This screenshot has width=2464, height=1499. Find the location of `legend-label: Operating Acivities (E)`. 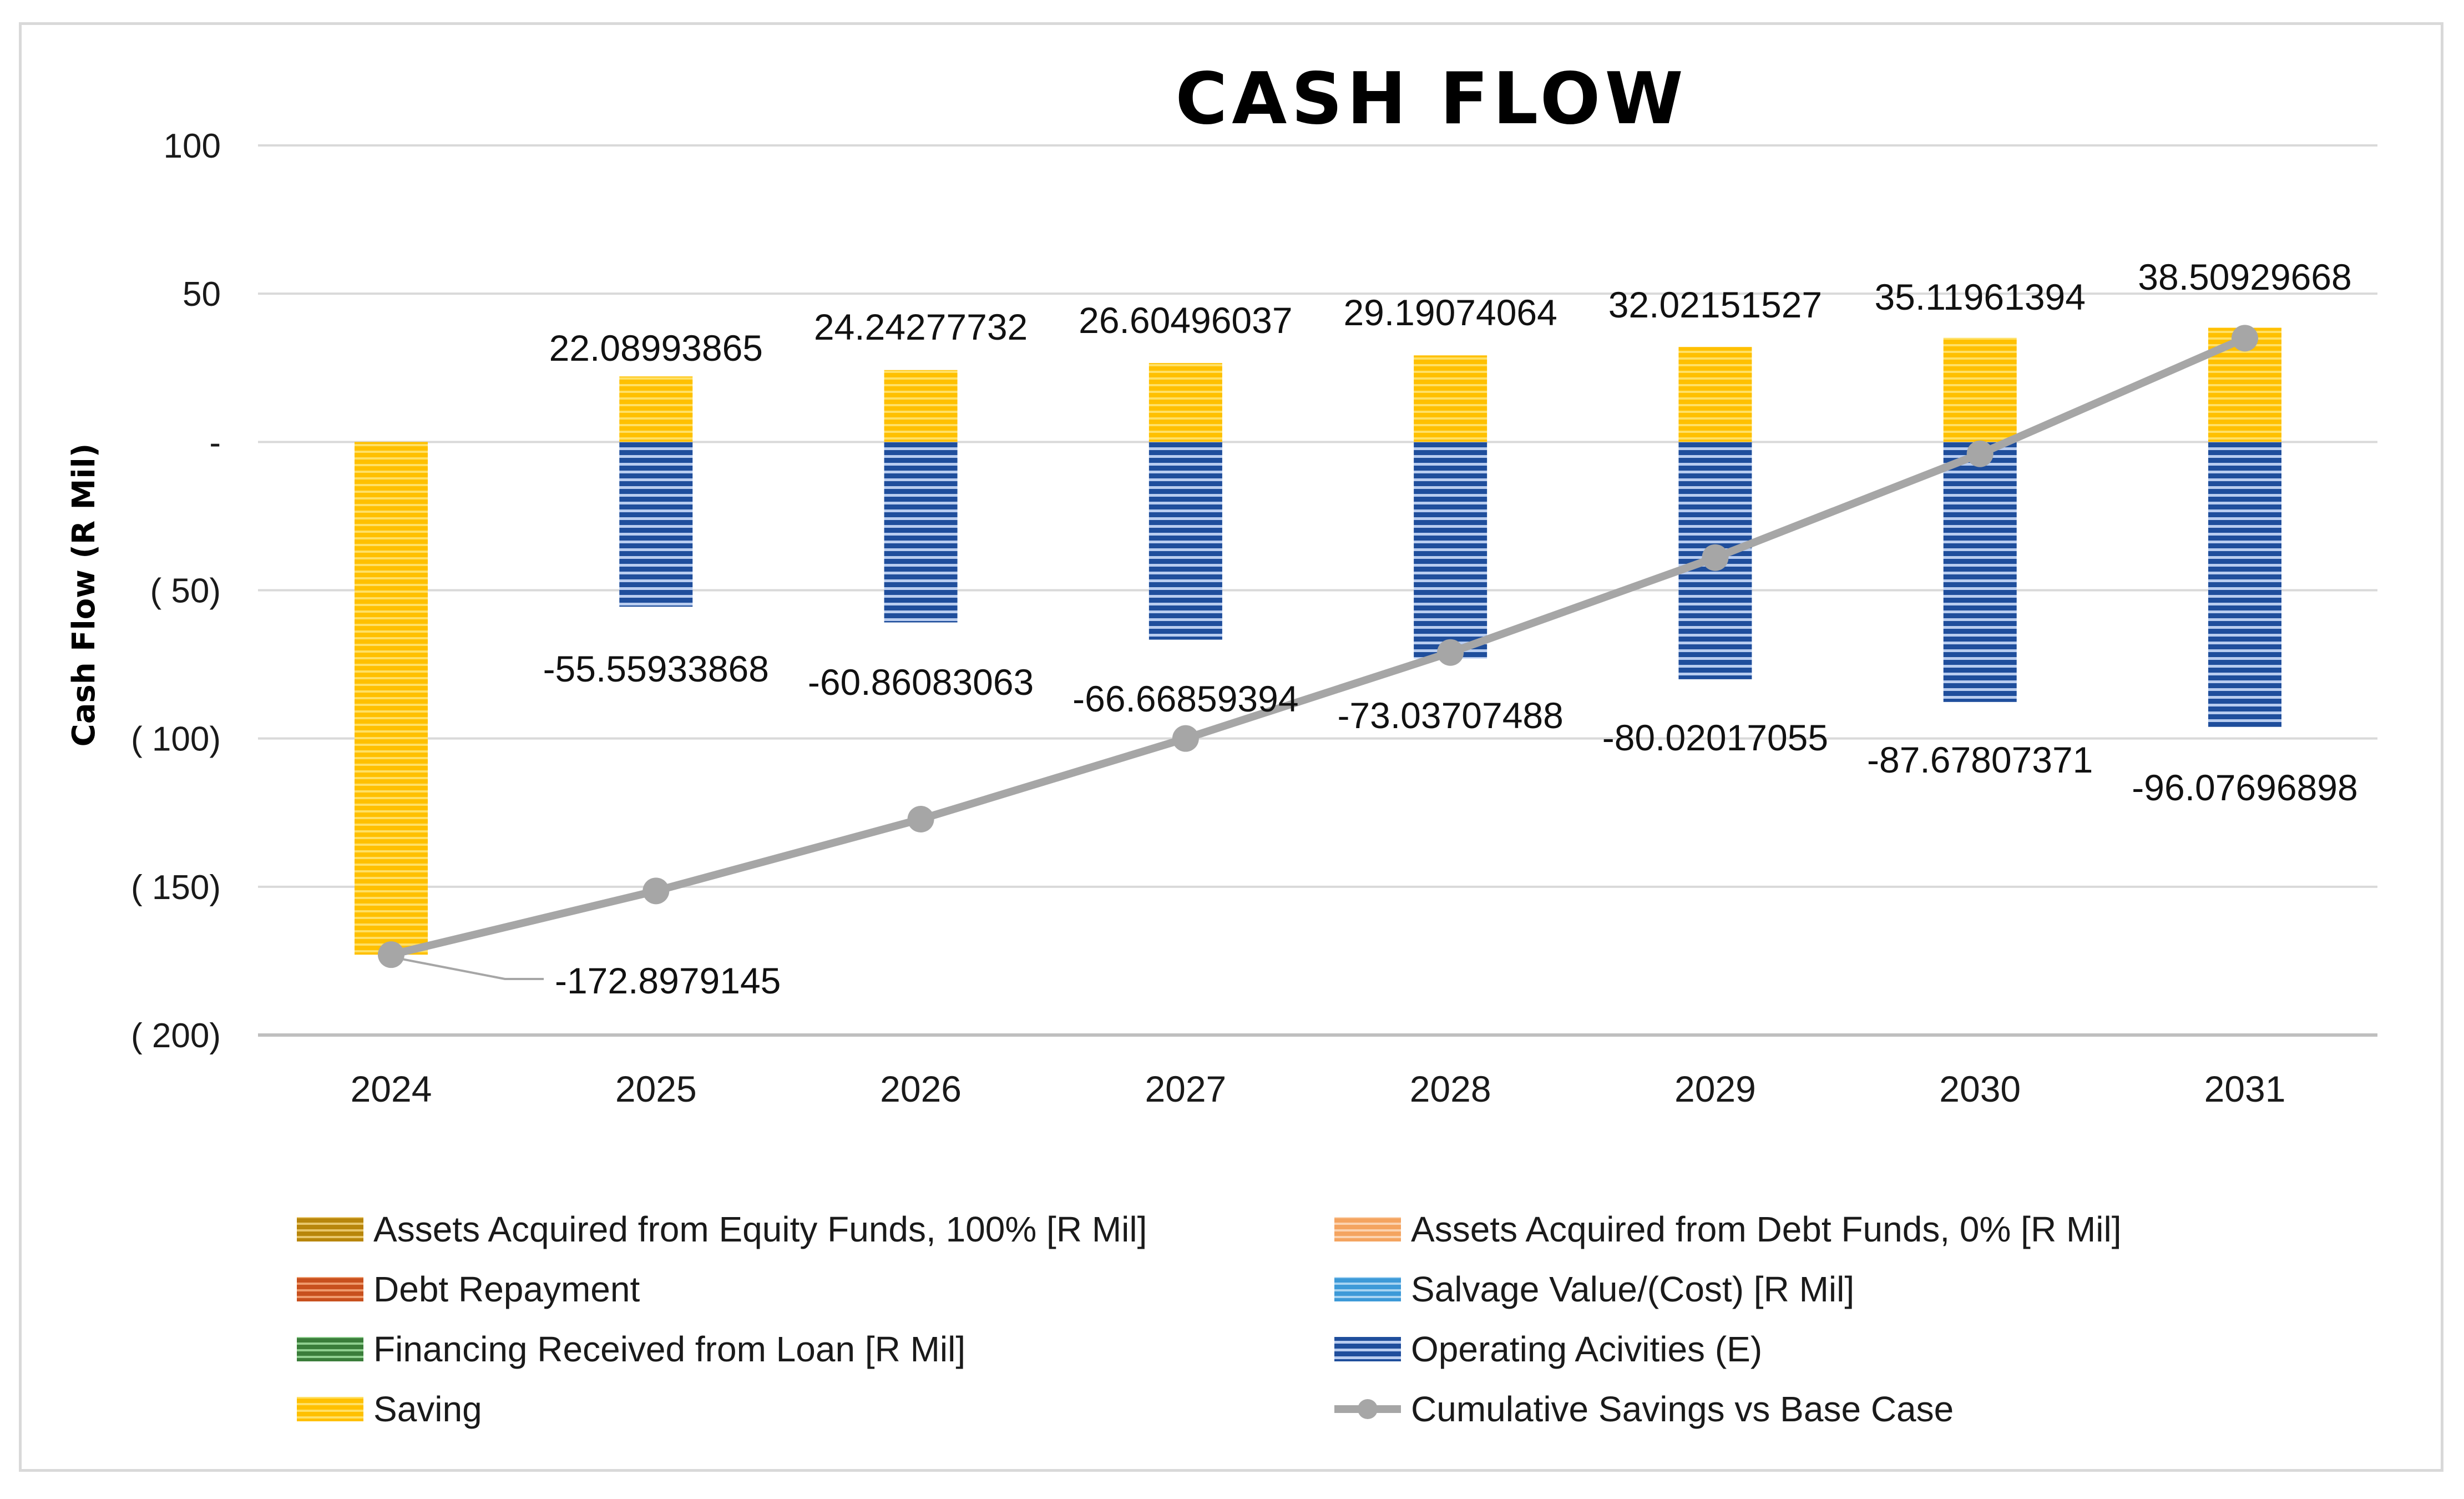

legend-label: Operating Acivities (E) is located at coordinates (1586, 1349).